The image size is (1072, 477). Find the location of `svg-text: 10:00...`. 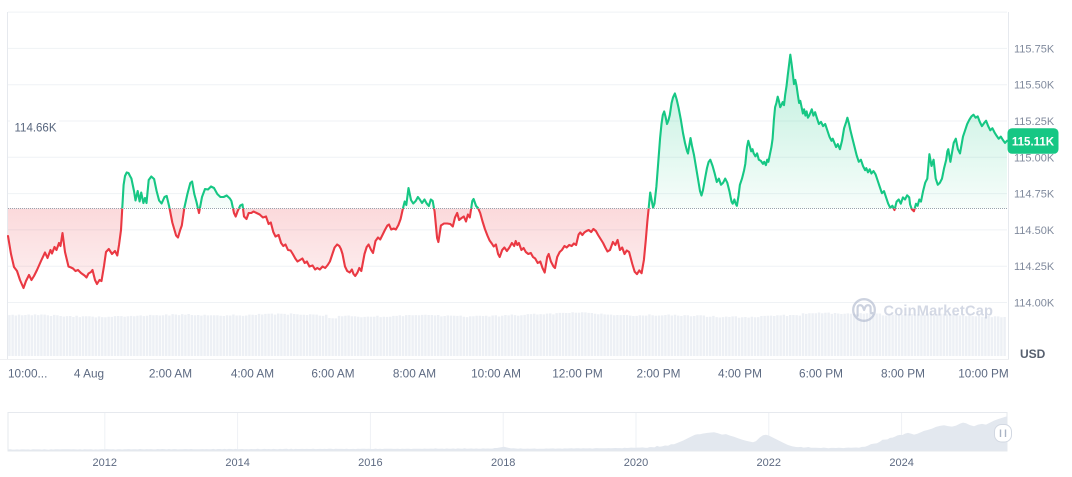

svg-text: 10:00... is located at coordinates (27, 374).